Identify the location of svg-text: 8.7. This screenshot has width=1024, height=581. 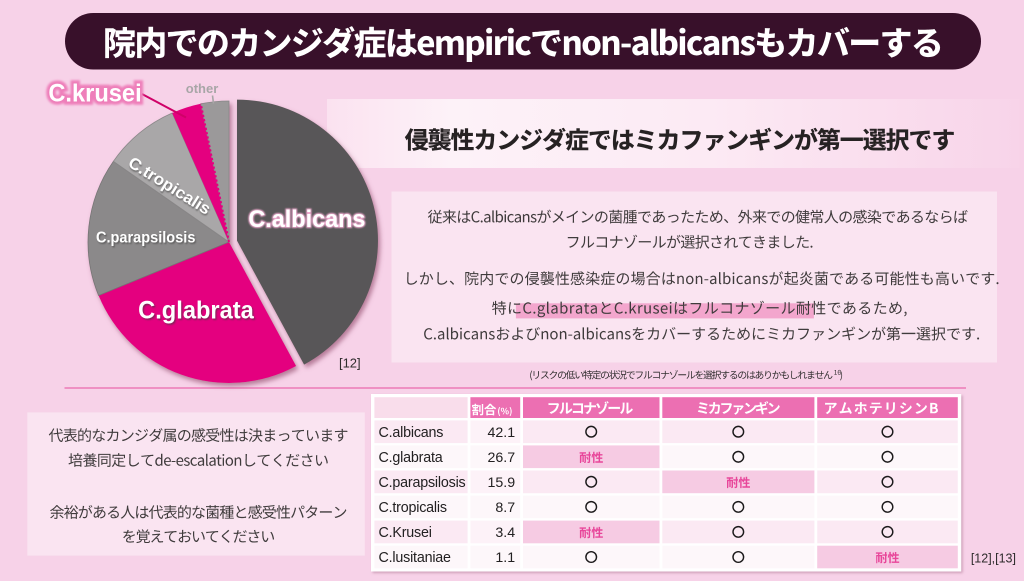
(505, 508).